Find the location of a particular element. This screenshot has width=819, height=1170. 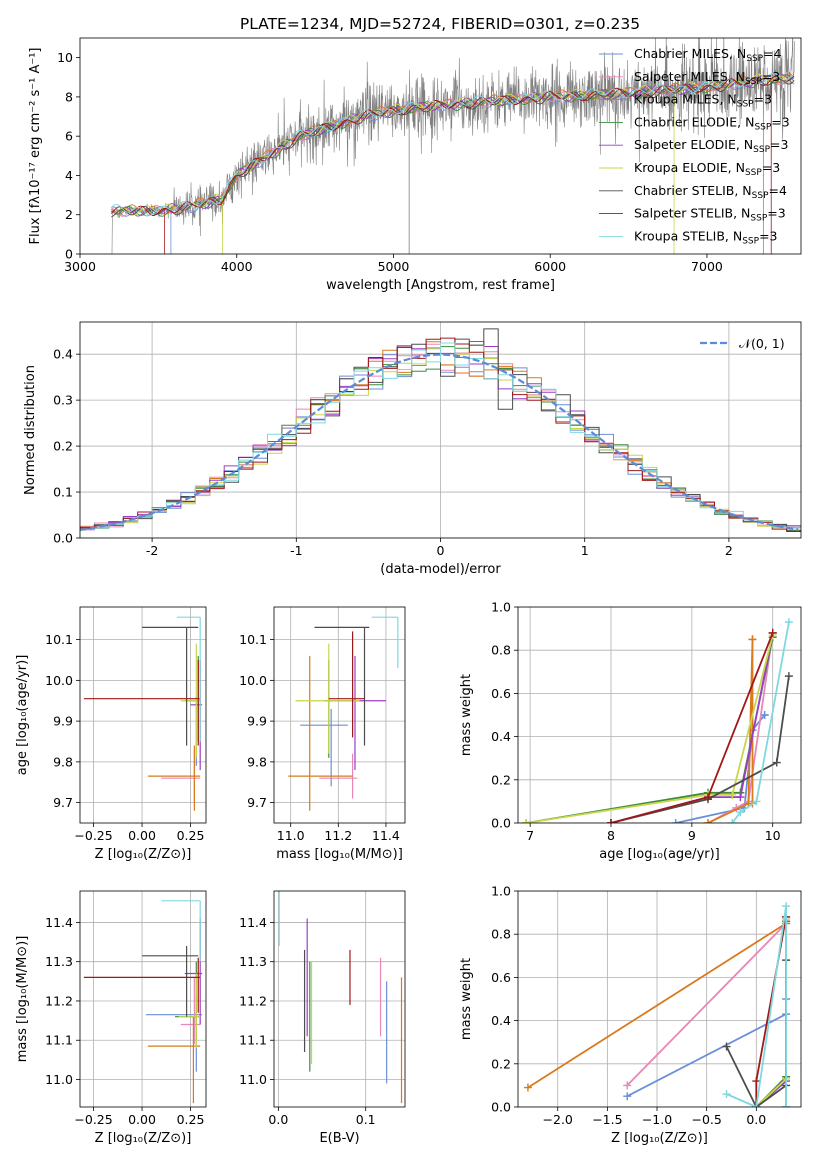

gaussian-curve is located at coordinates (439, 442).